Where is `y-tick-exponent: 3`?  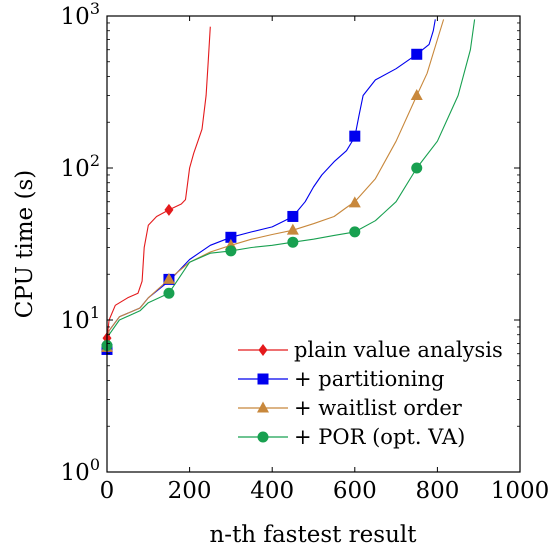
y-tick-exponent: 3 is located at coordinates (95, 9).